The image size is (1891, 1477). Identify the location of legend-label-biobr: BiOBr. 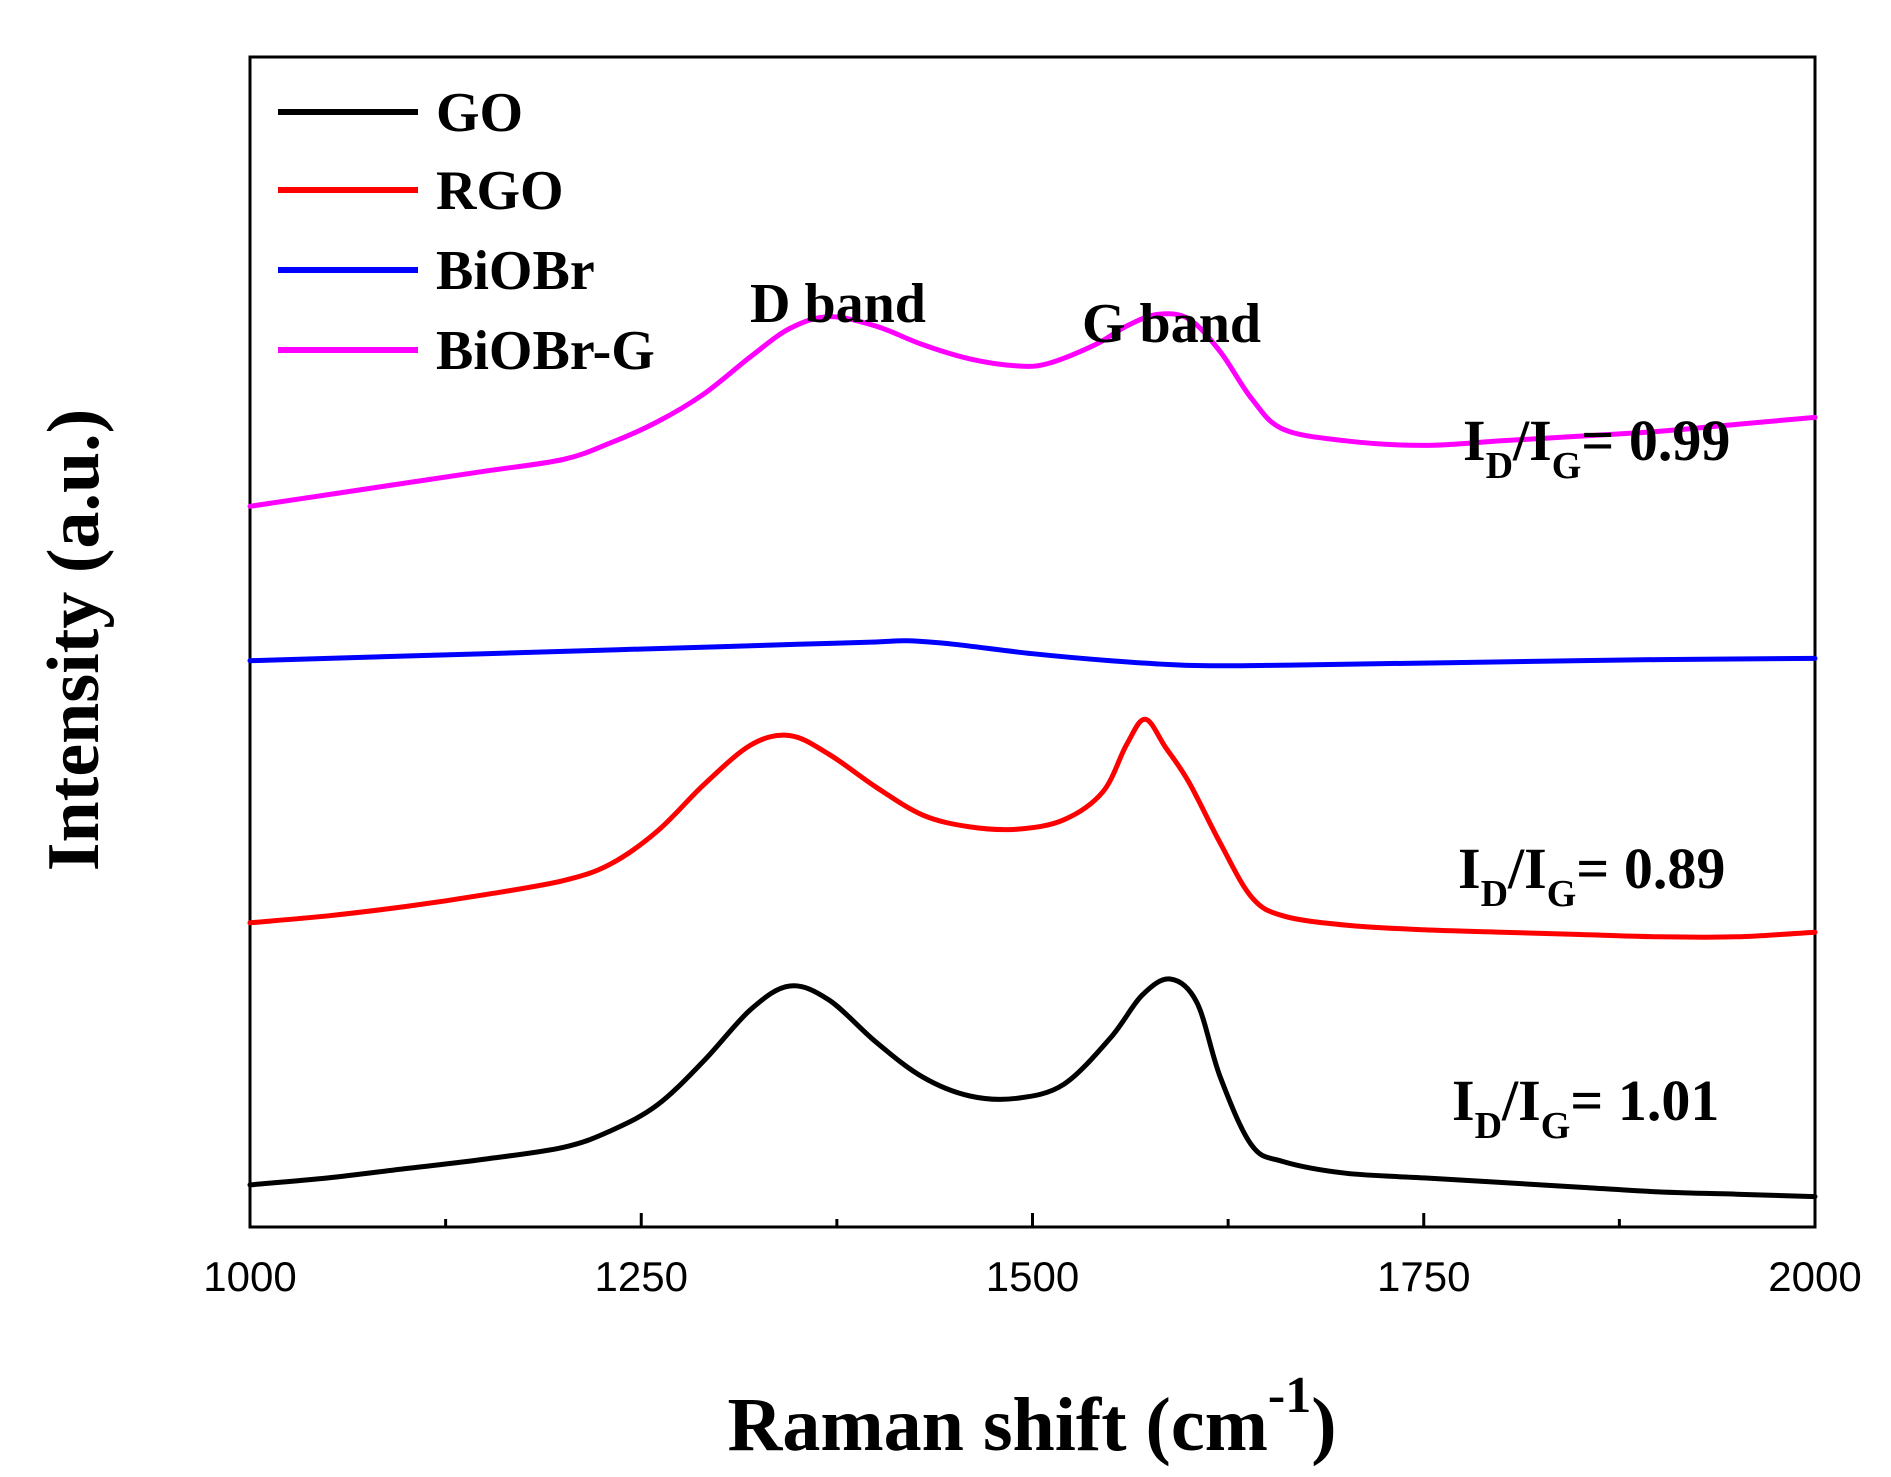
(515, 271).